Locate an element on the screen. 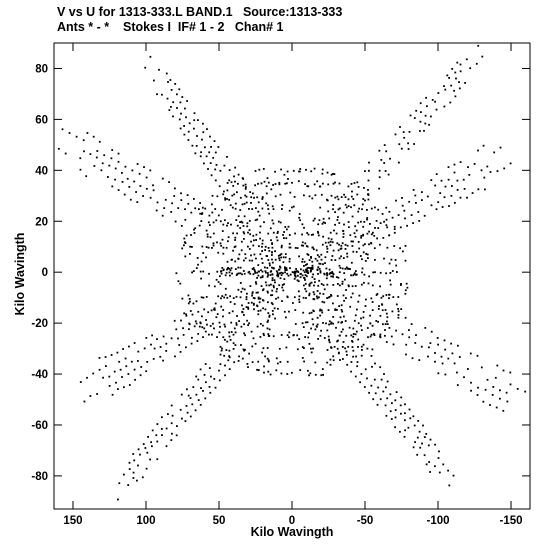  y-tick-label: 40 is located at coordinates (41, 171).